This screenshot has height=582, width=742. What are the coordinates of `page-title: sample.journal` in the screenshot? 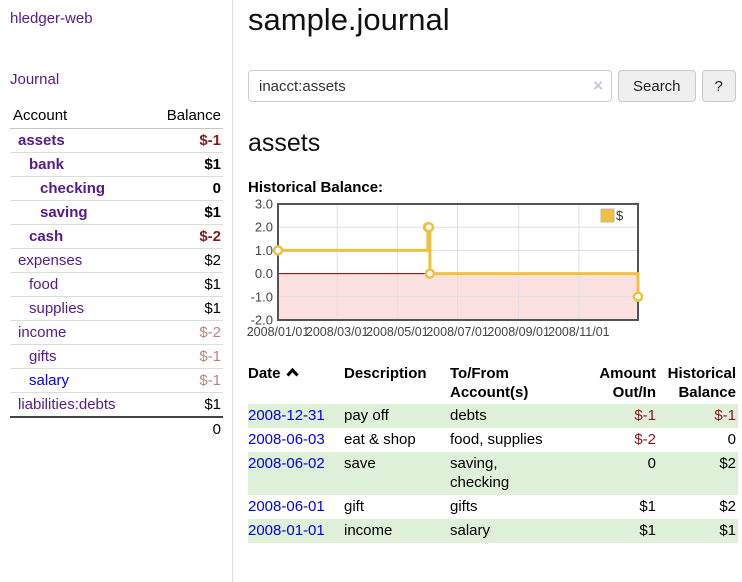 It's located at (349, 19).